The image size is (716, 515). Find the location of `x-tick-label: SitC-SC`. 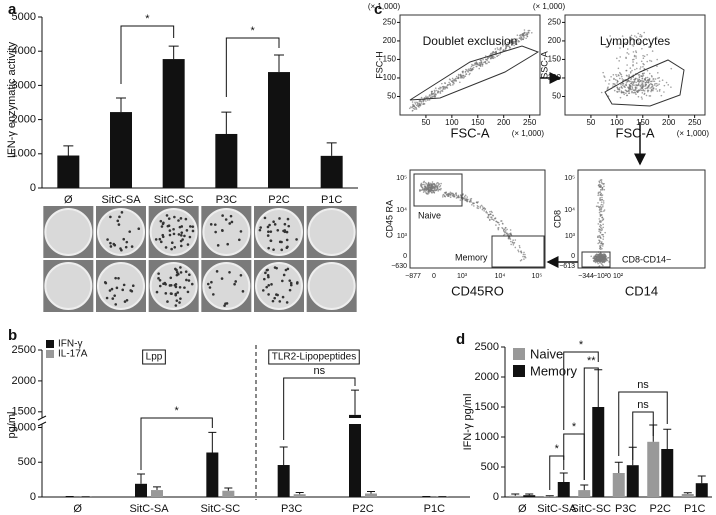

x-tick-label: SitC-SC is located at coordinates (591, 509).